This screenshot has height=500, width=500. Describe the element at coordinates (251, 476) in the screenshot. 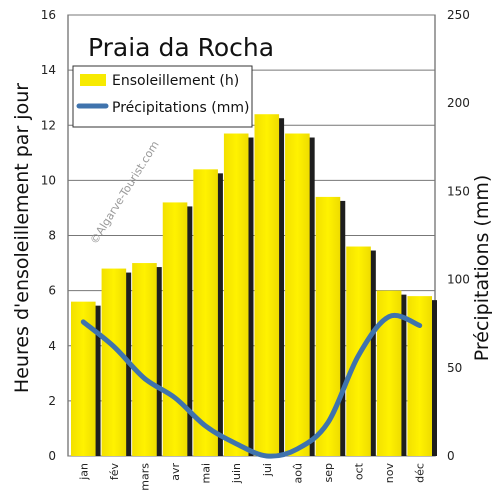

I see `x-axis-ticks: jan fév mars avr mai juin jui aoû sep oct nov déc` at that location.